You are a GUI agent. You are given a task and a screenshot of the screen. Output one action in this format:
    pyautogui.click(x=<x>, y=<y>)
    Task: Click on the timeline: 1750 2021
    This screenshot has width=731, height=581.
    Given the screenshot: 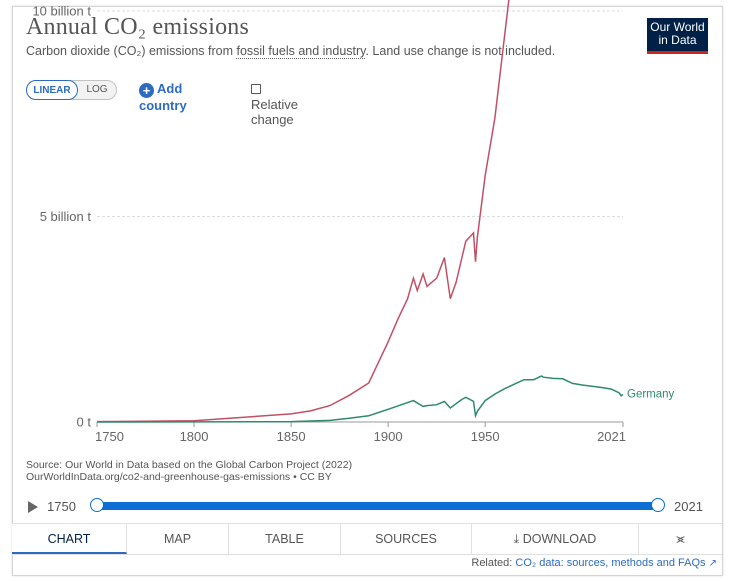 What is the action you would take?
    pyautogui.click(x=371, y=507)
    